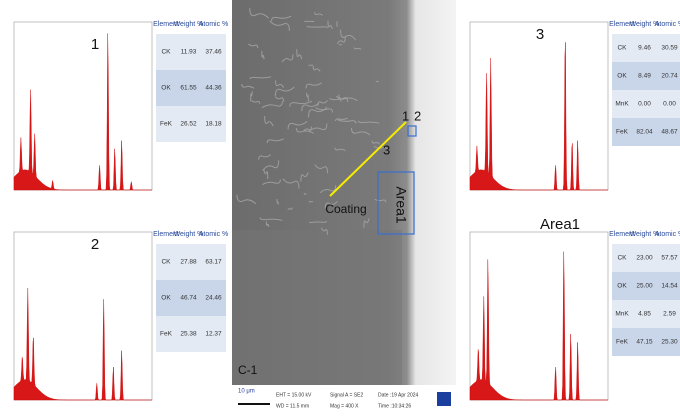 This screenshot has width=680, height=417. I want to click on table-cell: 11.93, so click(189, 52).